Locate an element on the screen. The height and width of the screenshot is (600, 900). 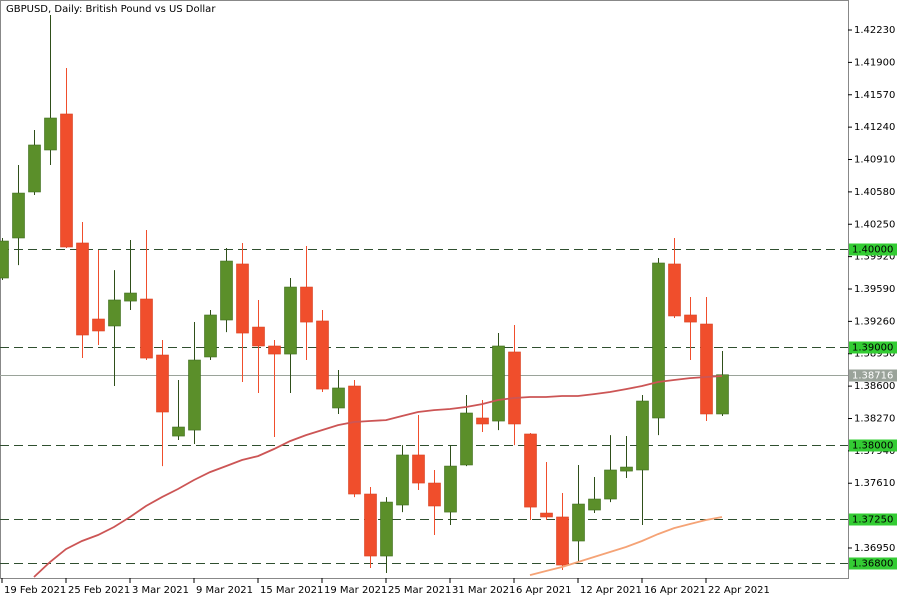
level-label: 1.39000 is located at coordinates (872, 348).